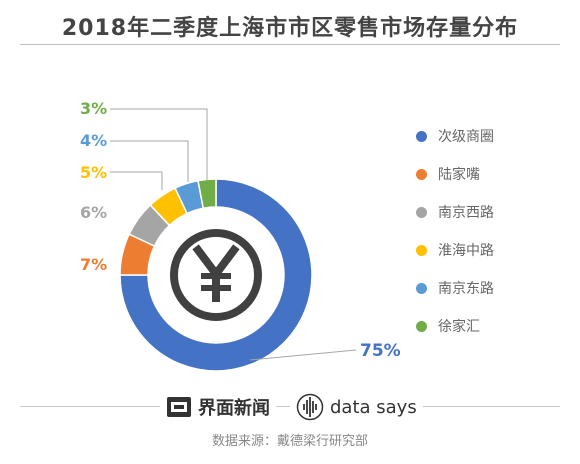  What do you see at coordinates (466, 137) in the screenshot?
I see `legend-label: 次级商圈` at bounding box center [466, 137].